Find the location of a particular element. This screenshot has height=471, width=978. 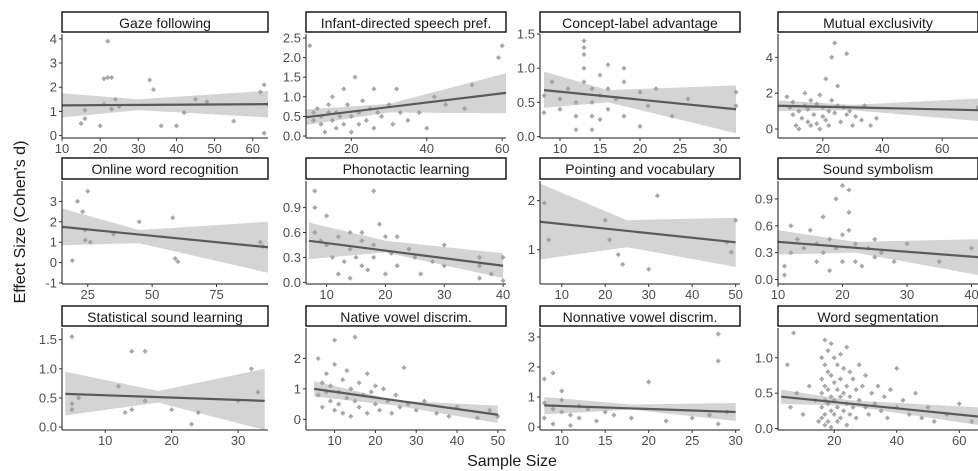

y-tick-label: 4 is located at coordinates (53, 38).